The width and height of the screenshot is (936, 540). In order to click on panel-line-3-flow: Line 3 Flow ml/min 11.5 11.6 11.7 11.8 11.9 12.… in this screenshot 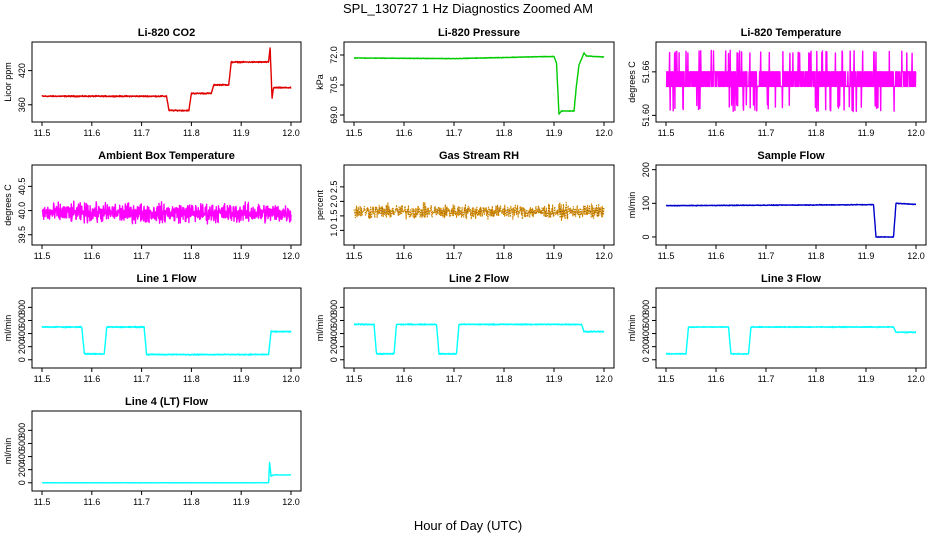, I will do `click(777, 328)`.